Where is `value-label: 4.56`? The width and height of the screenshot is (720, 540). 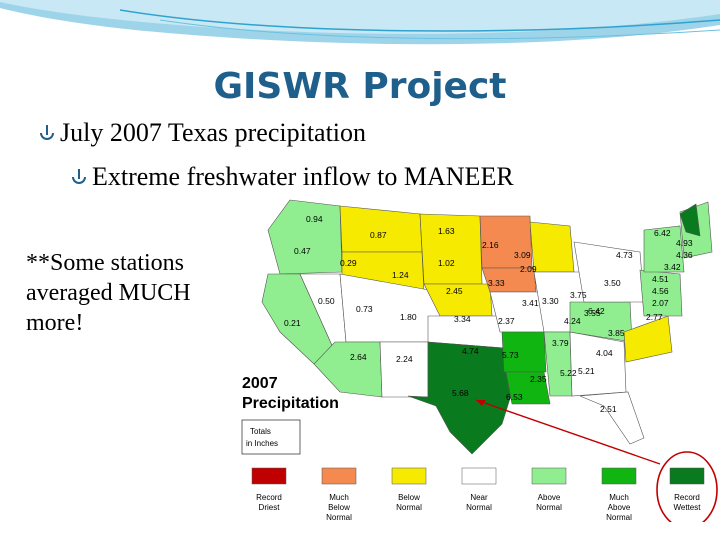 value-label: 4.56 is located at coordinates (660, 291).